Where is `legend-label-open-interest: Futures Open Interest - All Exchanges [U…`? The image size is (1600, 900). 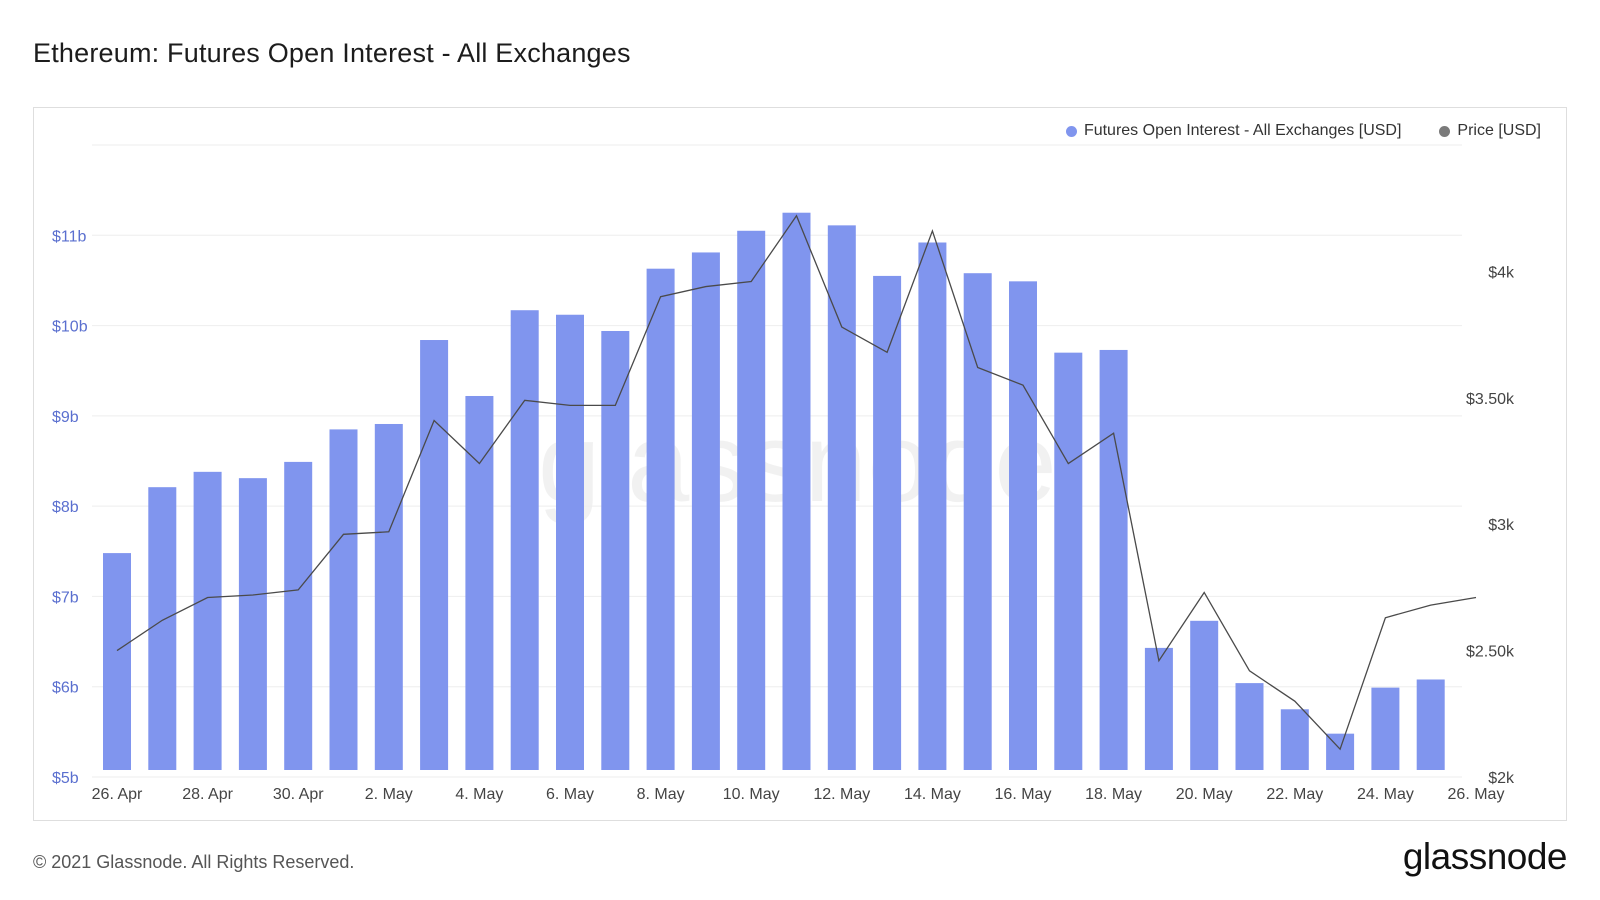
legend-label-open-interest: Futures Open Interest - All Exchanges [U… is located at coordinates (1242, 130).